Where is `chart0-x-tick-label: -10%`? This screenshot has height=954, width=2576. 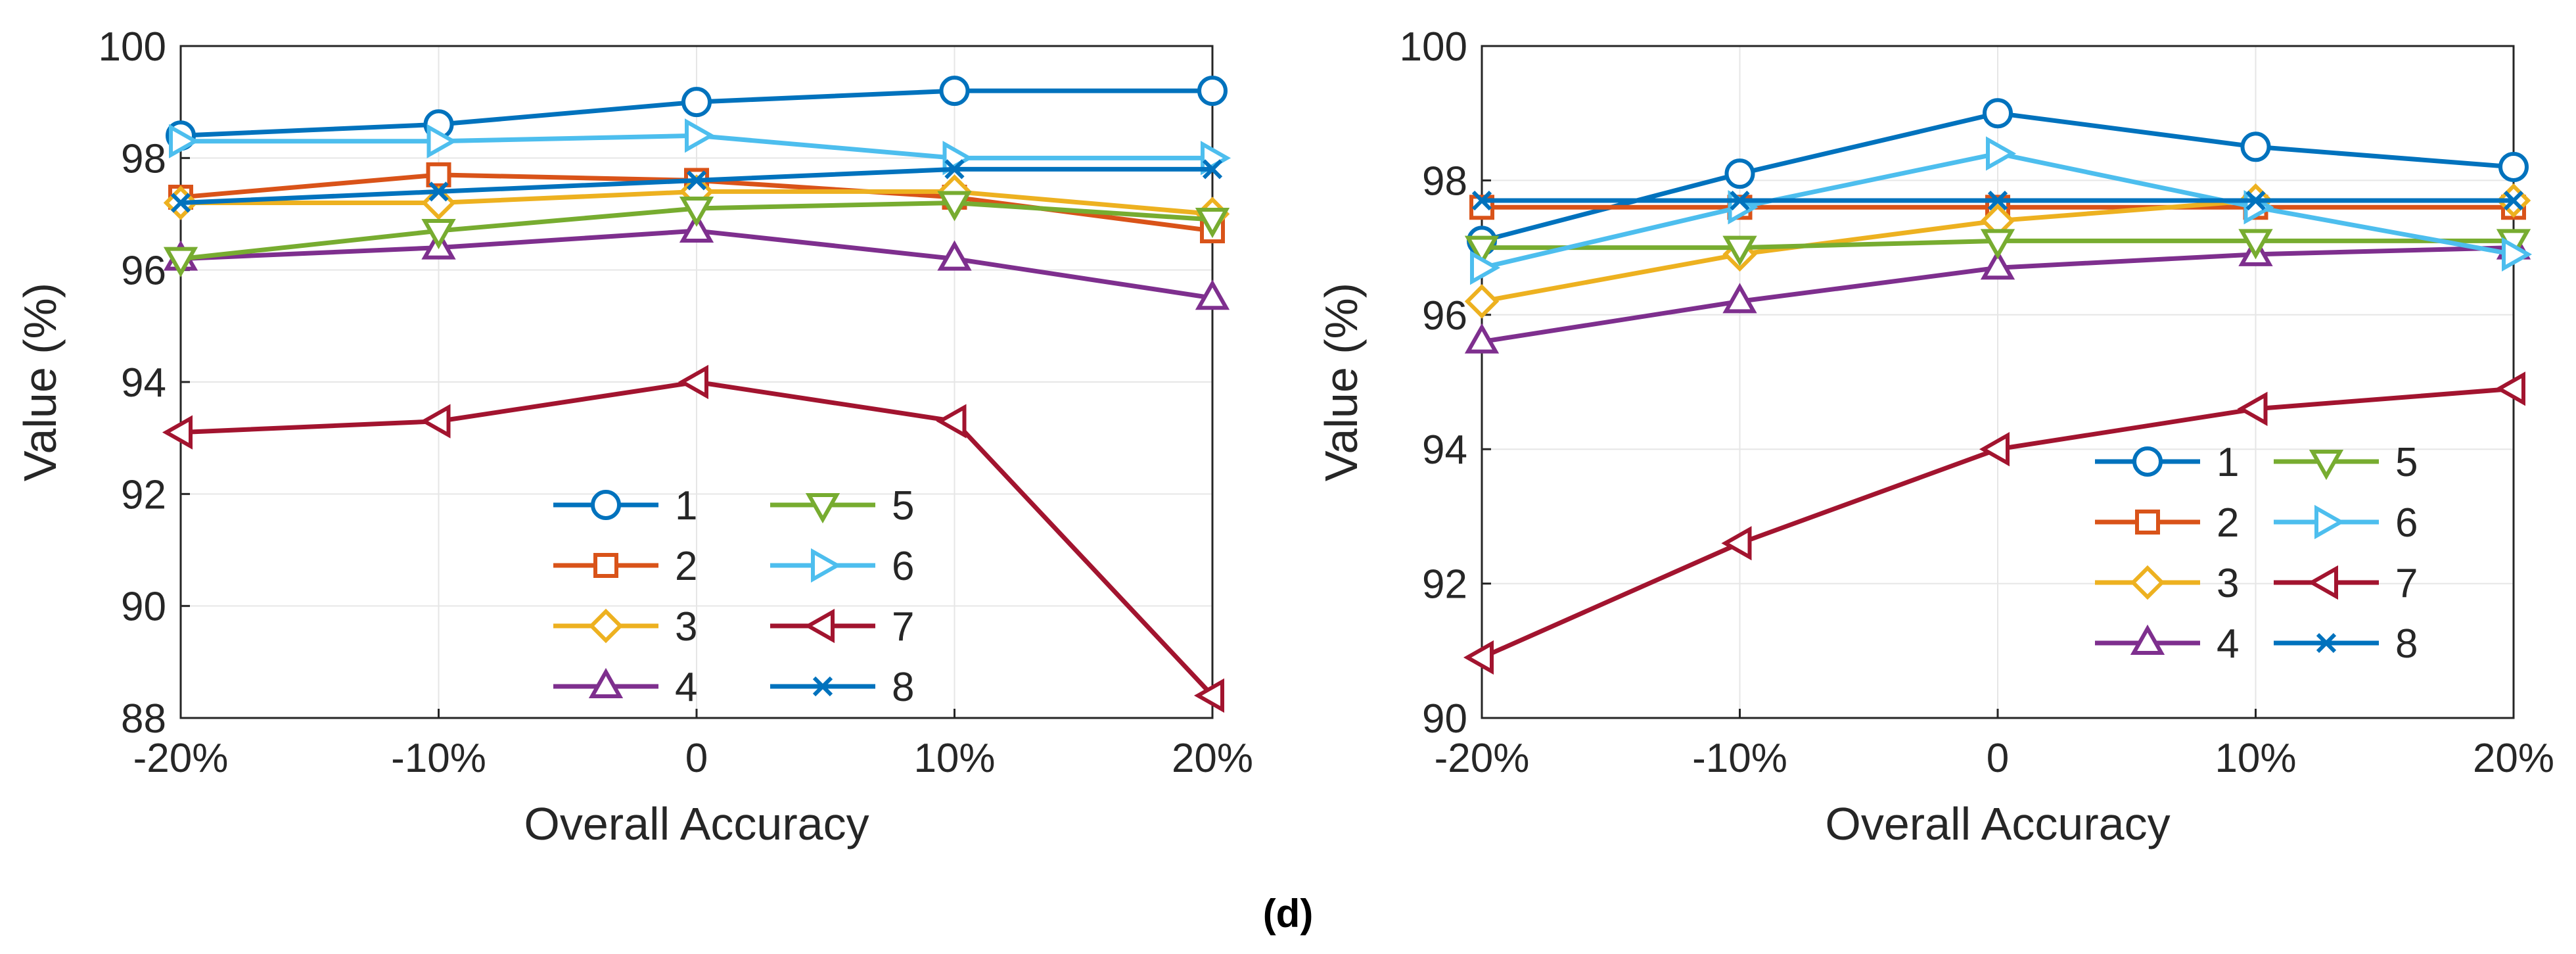 chart0-x-tick-label: -10% is located at coordinates (439, 758).